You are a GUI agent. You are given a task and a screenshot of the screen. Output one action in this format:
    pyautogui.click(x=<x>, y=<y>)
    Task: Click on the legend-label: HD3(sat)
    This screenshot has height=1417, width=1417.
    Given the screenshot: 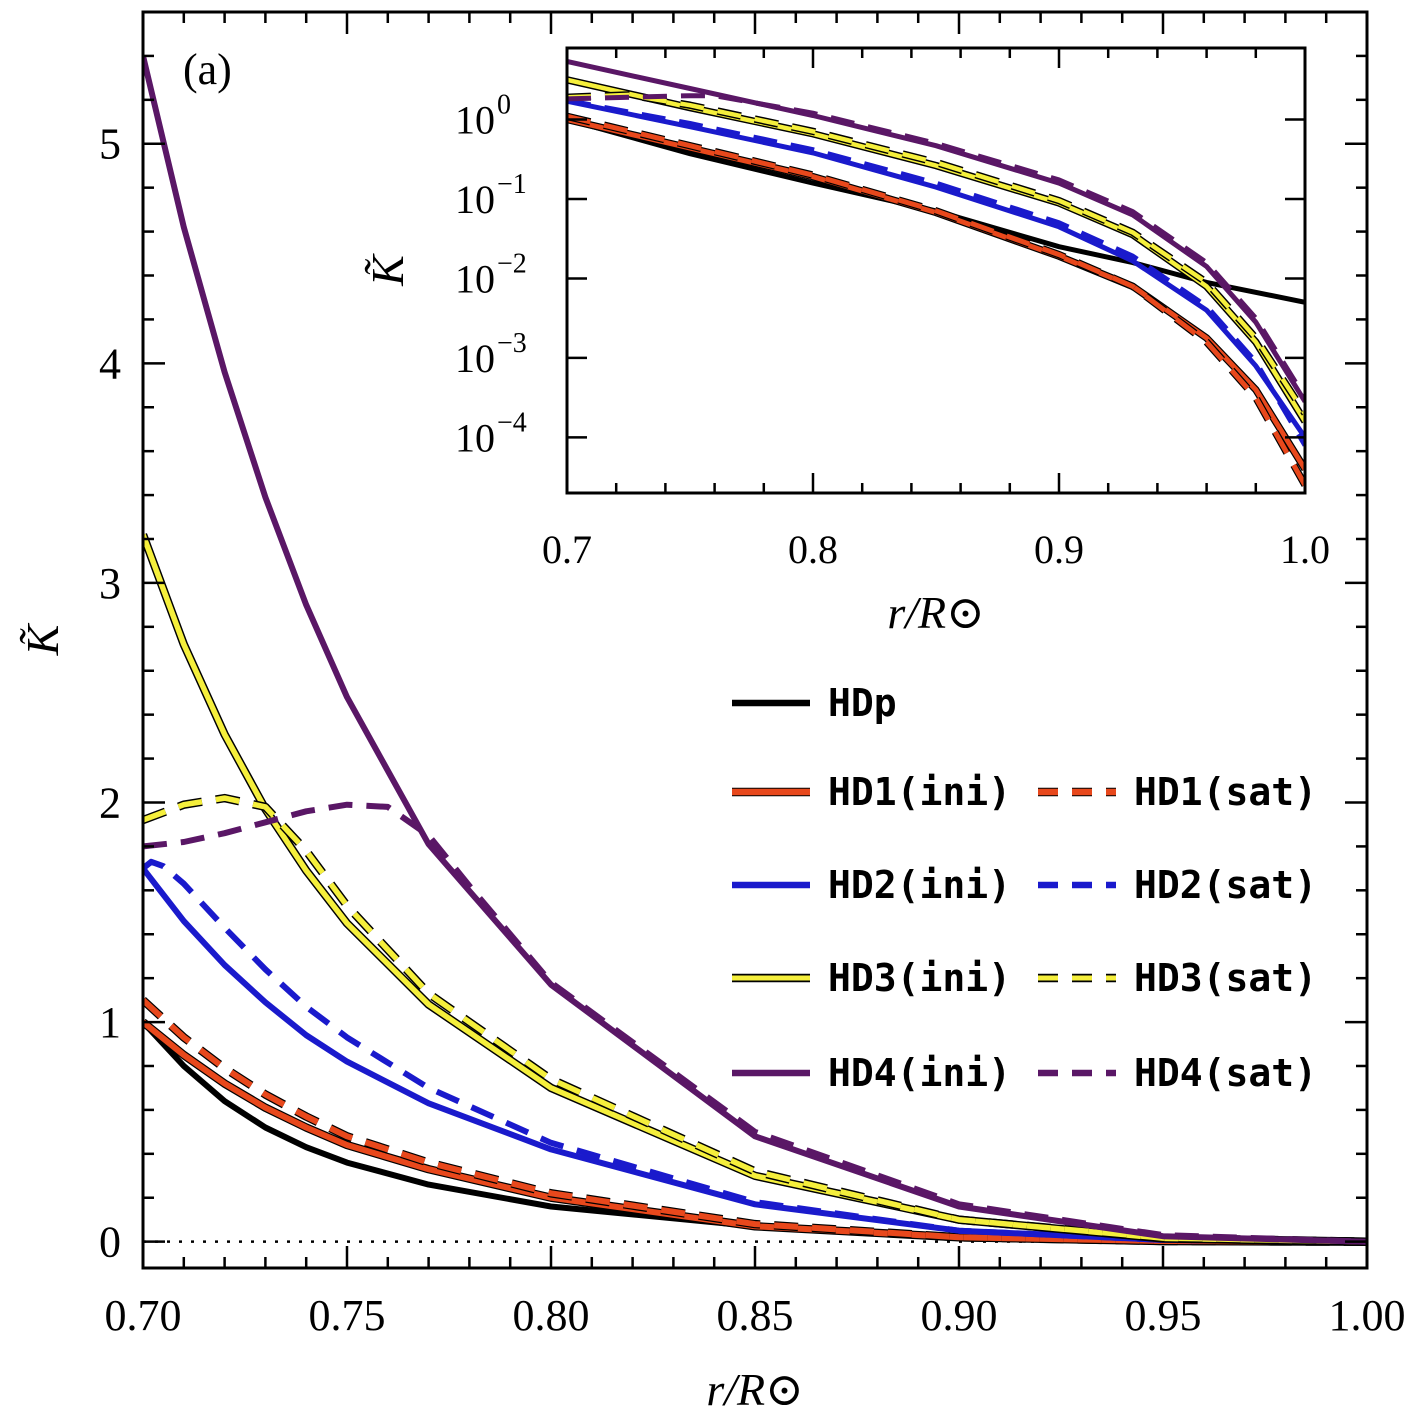 What is the action you would take?
    pyautogui.click(x=1225, y=978)
    